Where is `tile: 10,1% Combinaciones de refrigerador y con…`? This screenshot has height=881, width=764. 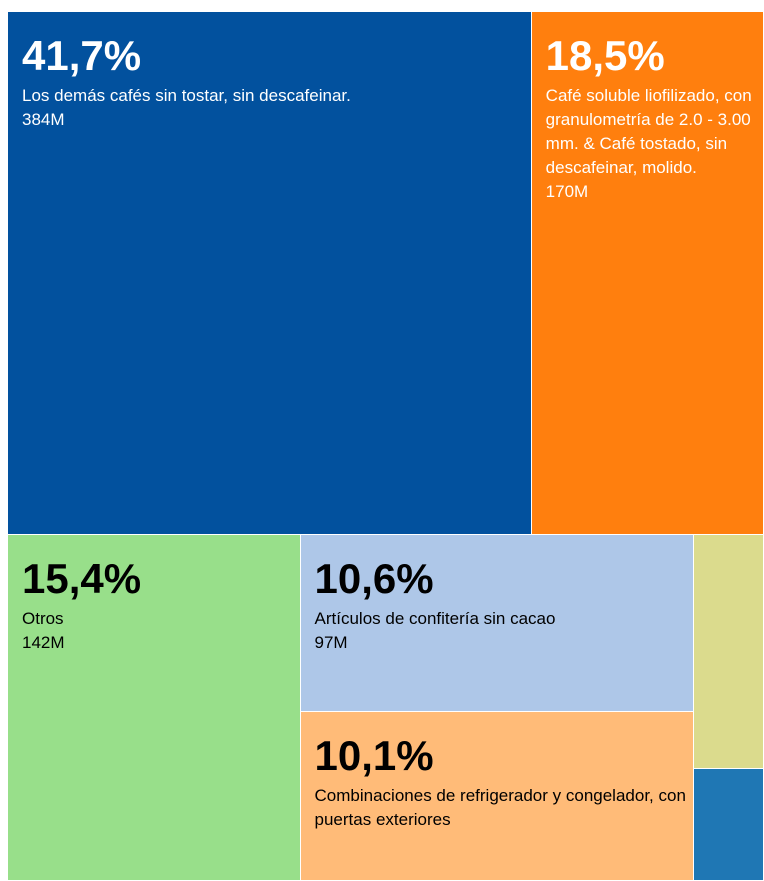
tile: 10,1% Combinaciones de refrigerador y con… is located at coordinates (497, 796).